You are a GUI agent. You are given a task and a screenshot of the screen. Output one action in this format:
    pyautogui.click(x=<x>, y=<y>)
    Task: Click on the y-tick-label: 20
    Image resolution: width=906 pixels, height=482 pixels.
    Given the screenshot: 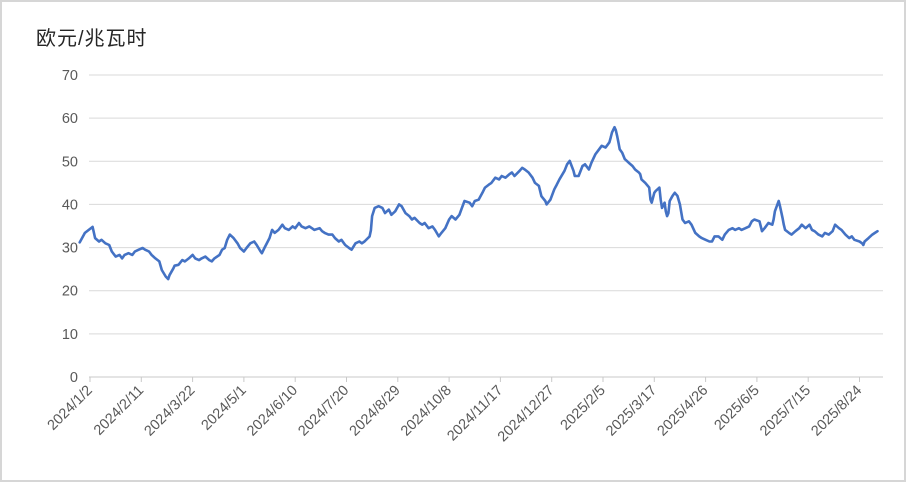 What is the action you would take?
    pyautogui.click(x=70, y=292)
    